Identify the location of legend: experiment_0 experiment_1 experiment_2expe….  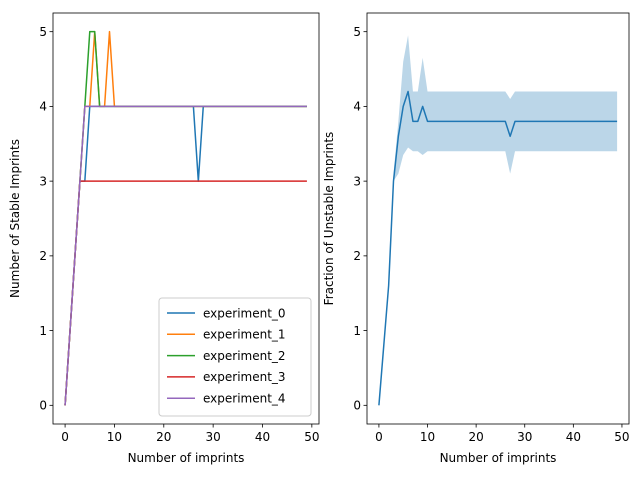
(235, 357).